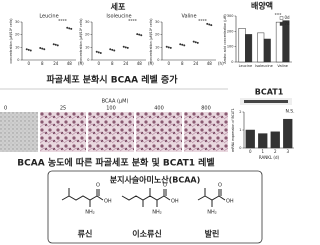 Image resolution: width=320 pixels, height=245 pixels. What do you see at coordinates (159, 109) in the screenshot?
I see `micrograph-label: 400` at bounding box center [159, 109].